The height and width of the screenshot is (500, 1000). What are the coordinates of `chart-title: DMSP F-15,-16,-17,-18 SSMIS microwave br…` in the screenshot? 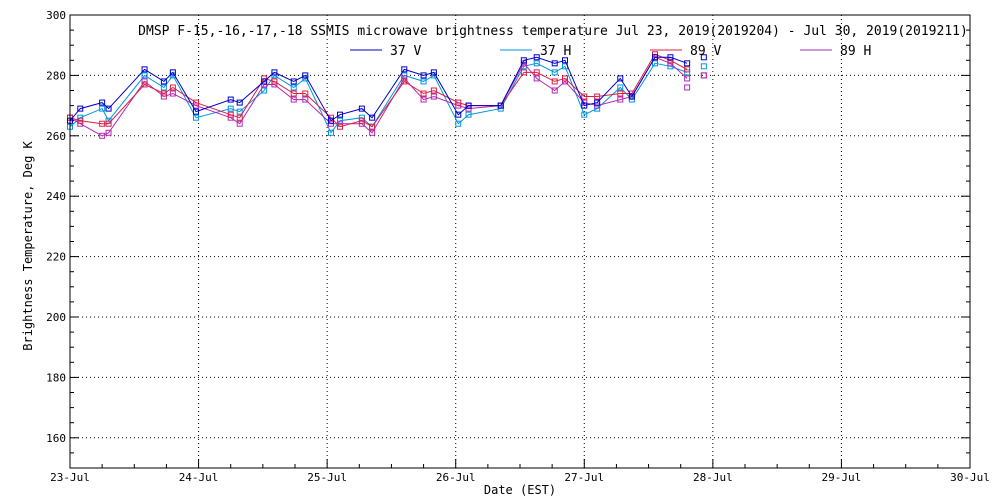 It's located at (553, 31).